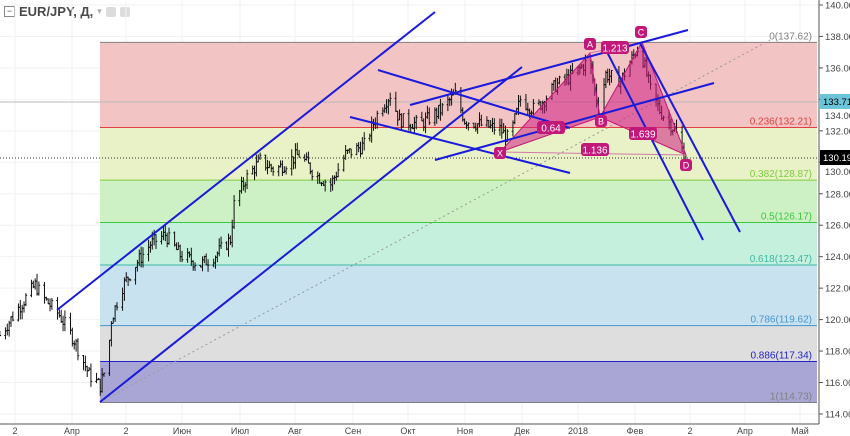 The image size is (850, 436). Describe the element at coordinates (550, 102) in the screenshot. I see `pattern-xab-triangle` at that location.